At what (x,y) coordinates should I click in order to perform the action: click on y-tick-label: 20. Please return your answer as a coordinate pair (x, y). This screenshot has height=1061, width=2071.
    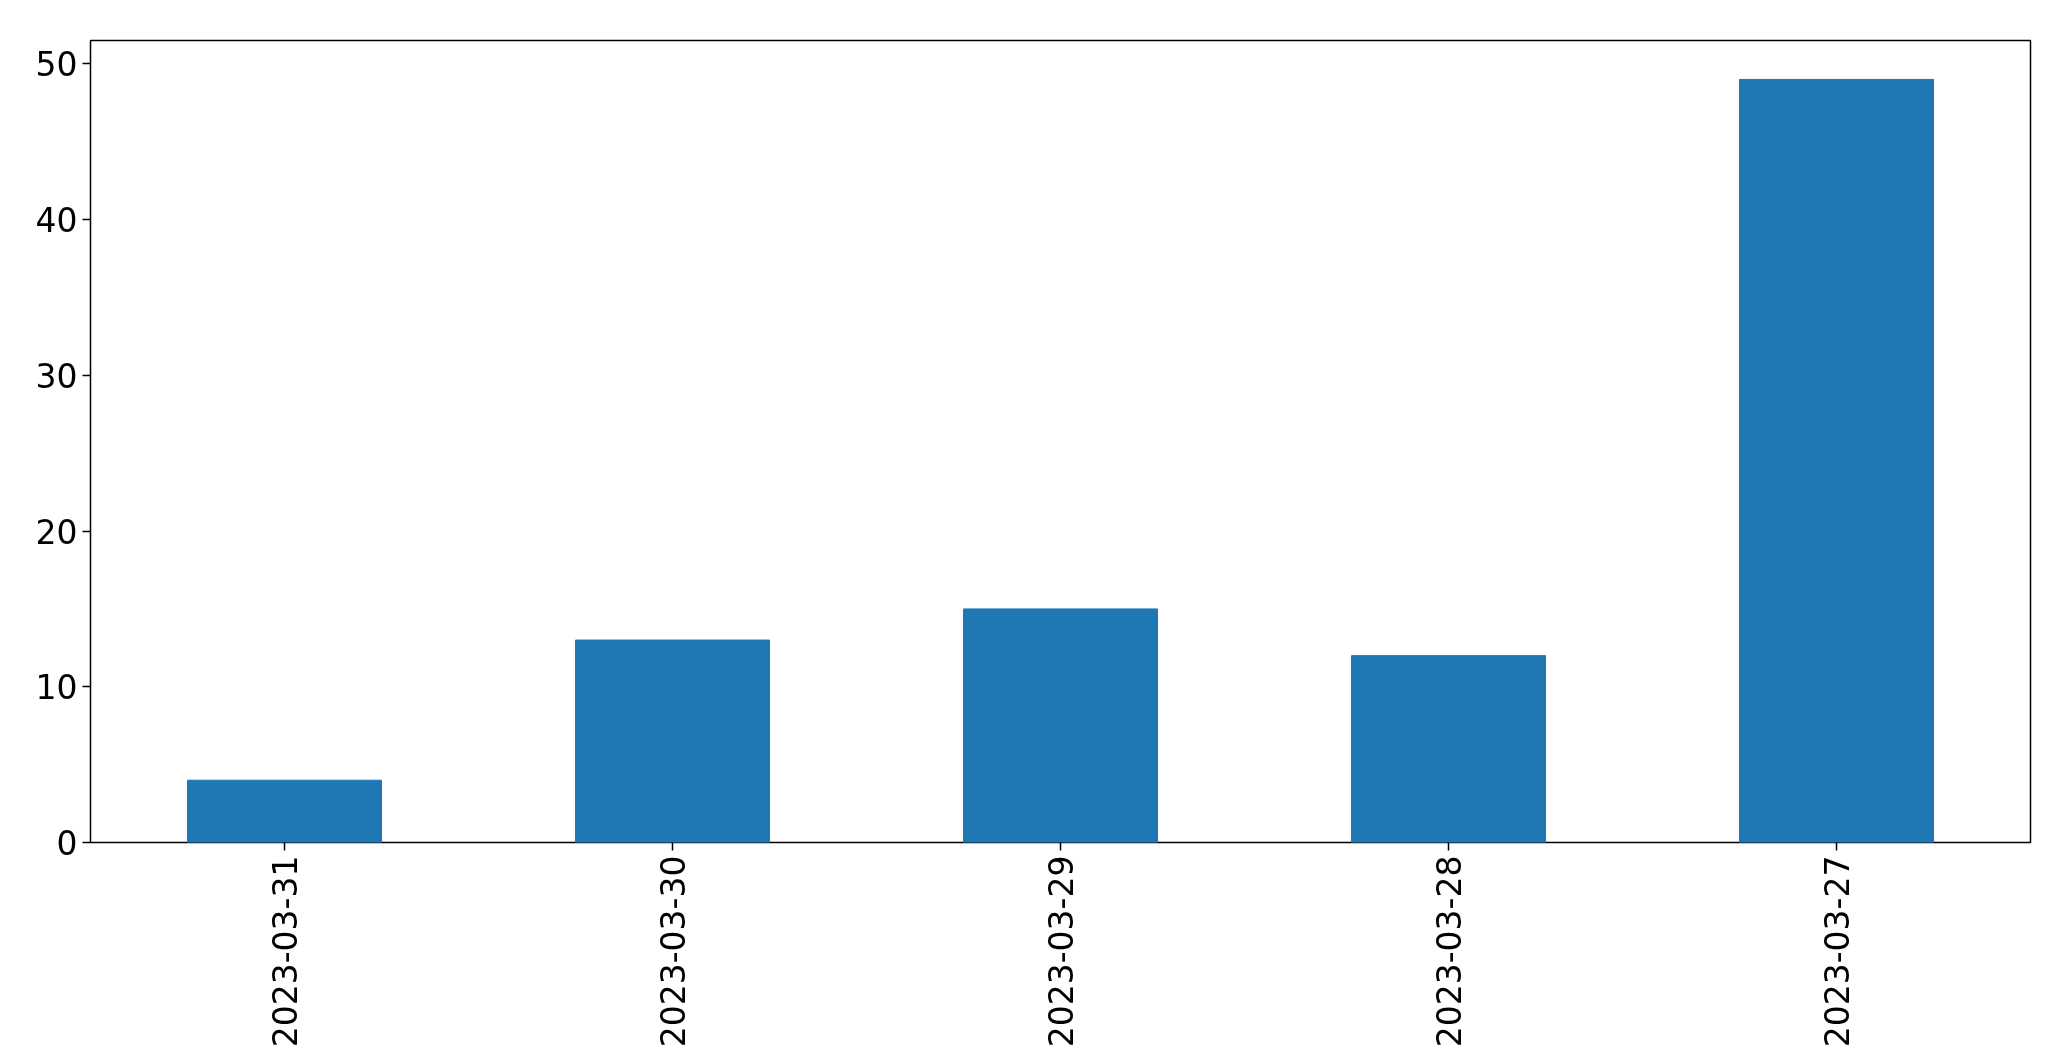
    Looking at the image, I should click on (56, 532).